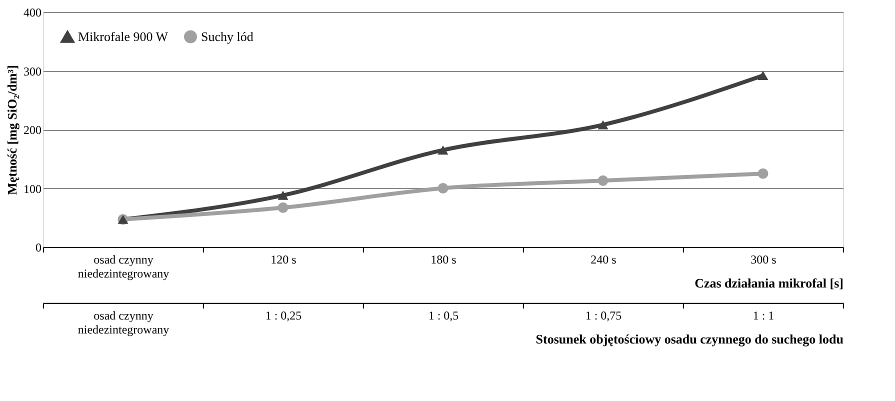 The width and height of the screenshot is (895, 401). I want to click on text: 1, so click(763, 315).